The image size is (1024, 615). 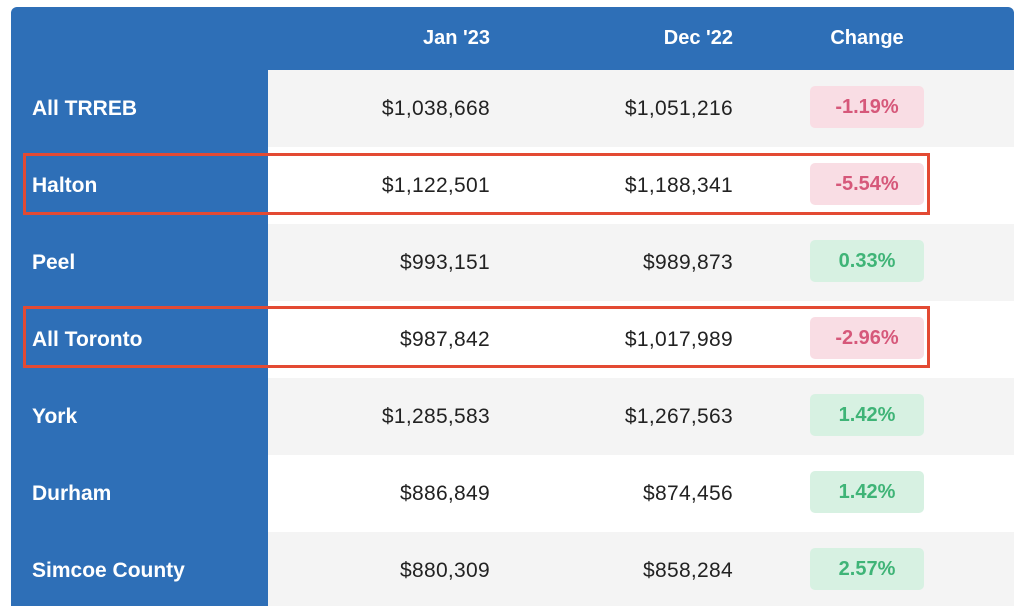 I want to click on dec-22-value: $874,456, so click(x=688, y=493).